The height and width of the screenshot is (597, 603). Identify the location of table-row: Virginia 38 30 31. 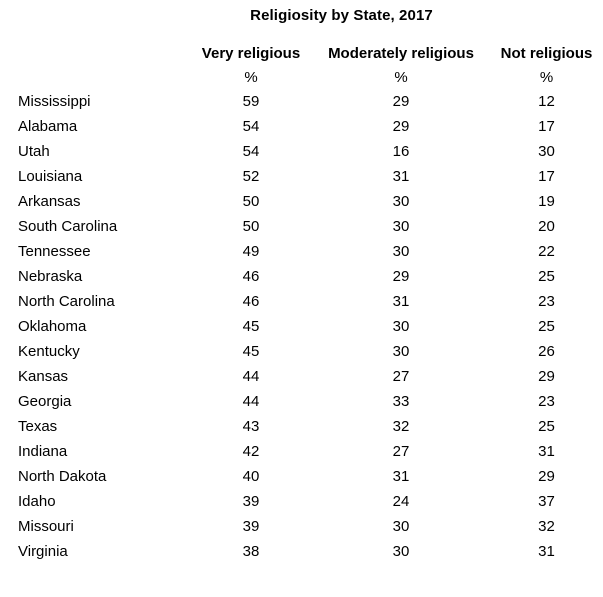
(301, 551).